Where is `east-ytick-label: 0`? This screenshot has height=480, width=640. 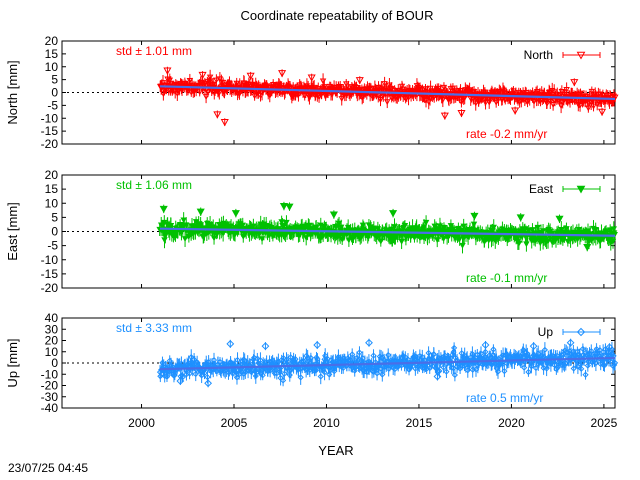 east-ytick-label: 0 is located at coordinates (54, 232).